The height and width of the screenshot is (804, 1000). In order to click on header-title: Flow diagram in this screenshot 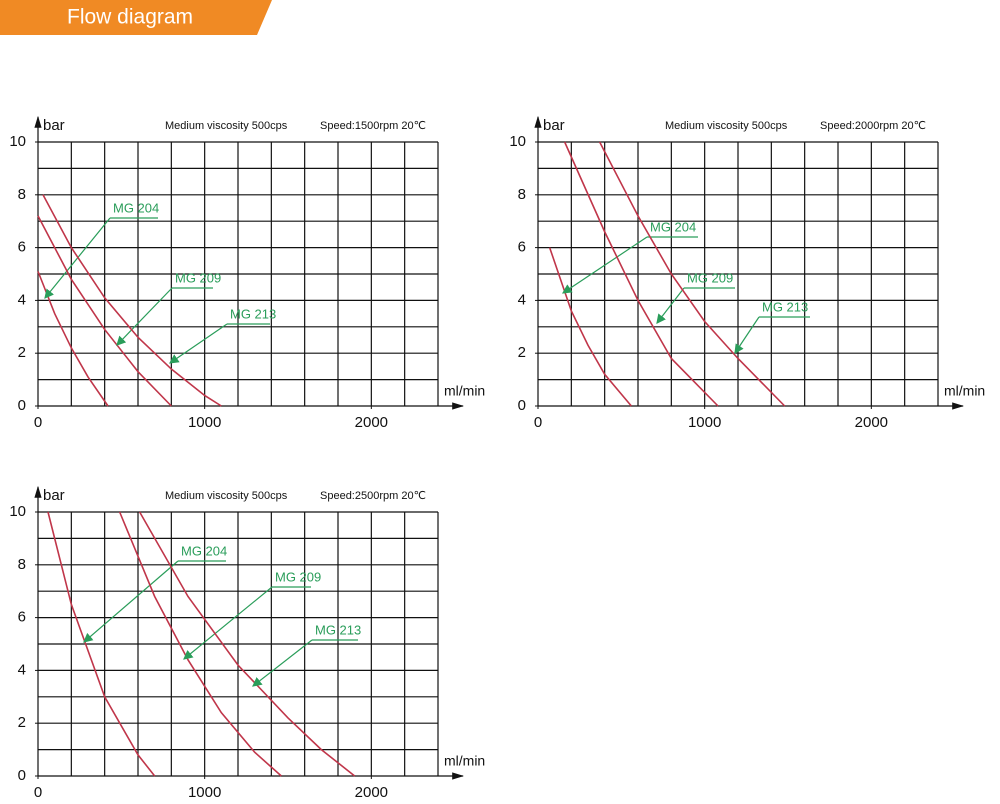, I will do `click(130, 17)`.